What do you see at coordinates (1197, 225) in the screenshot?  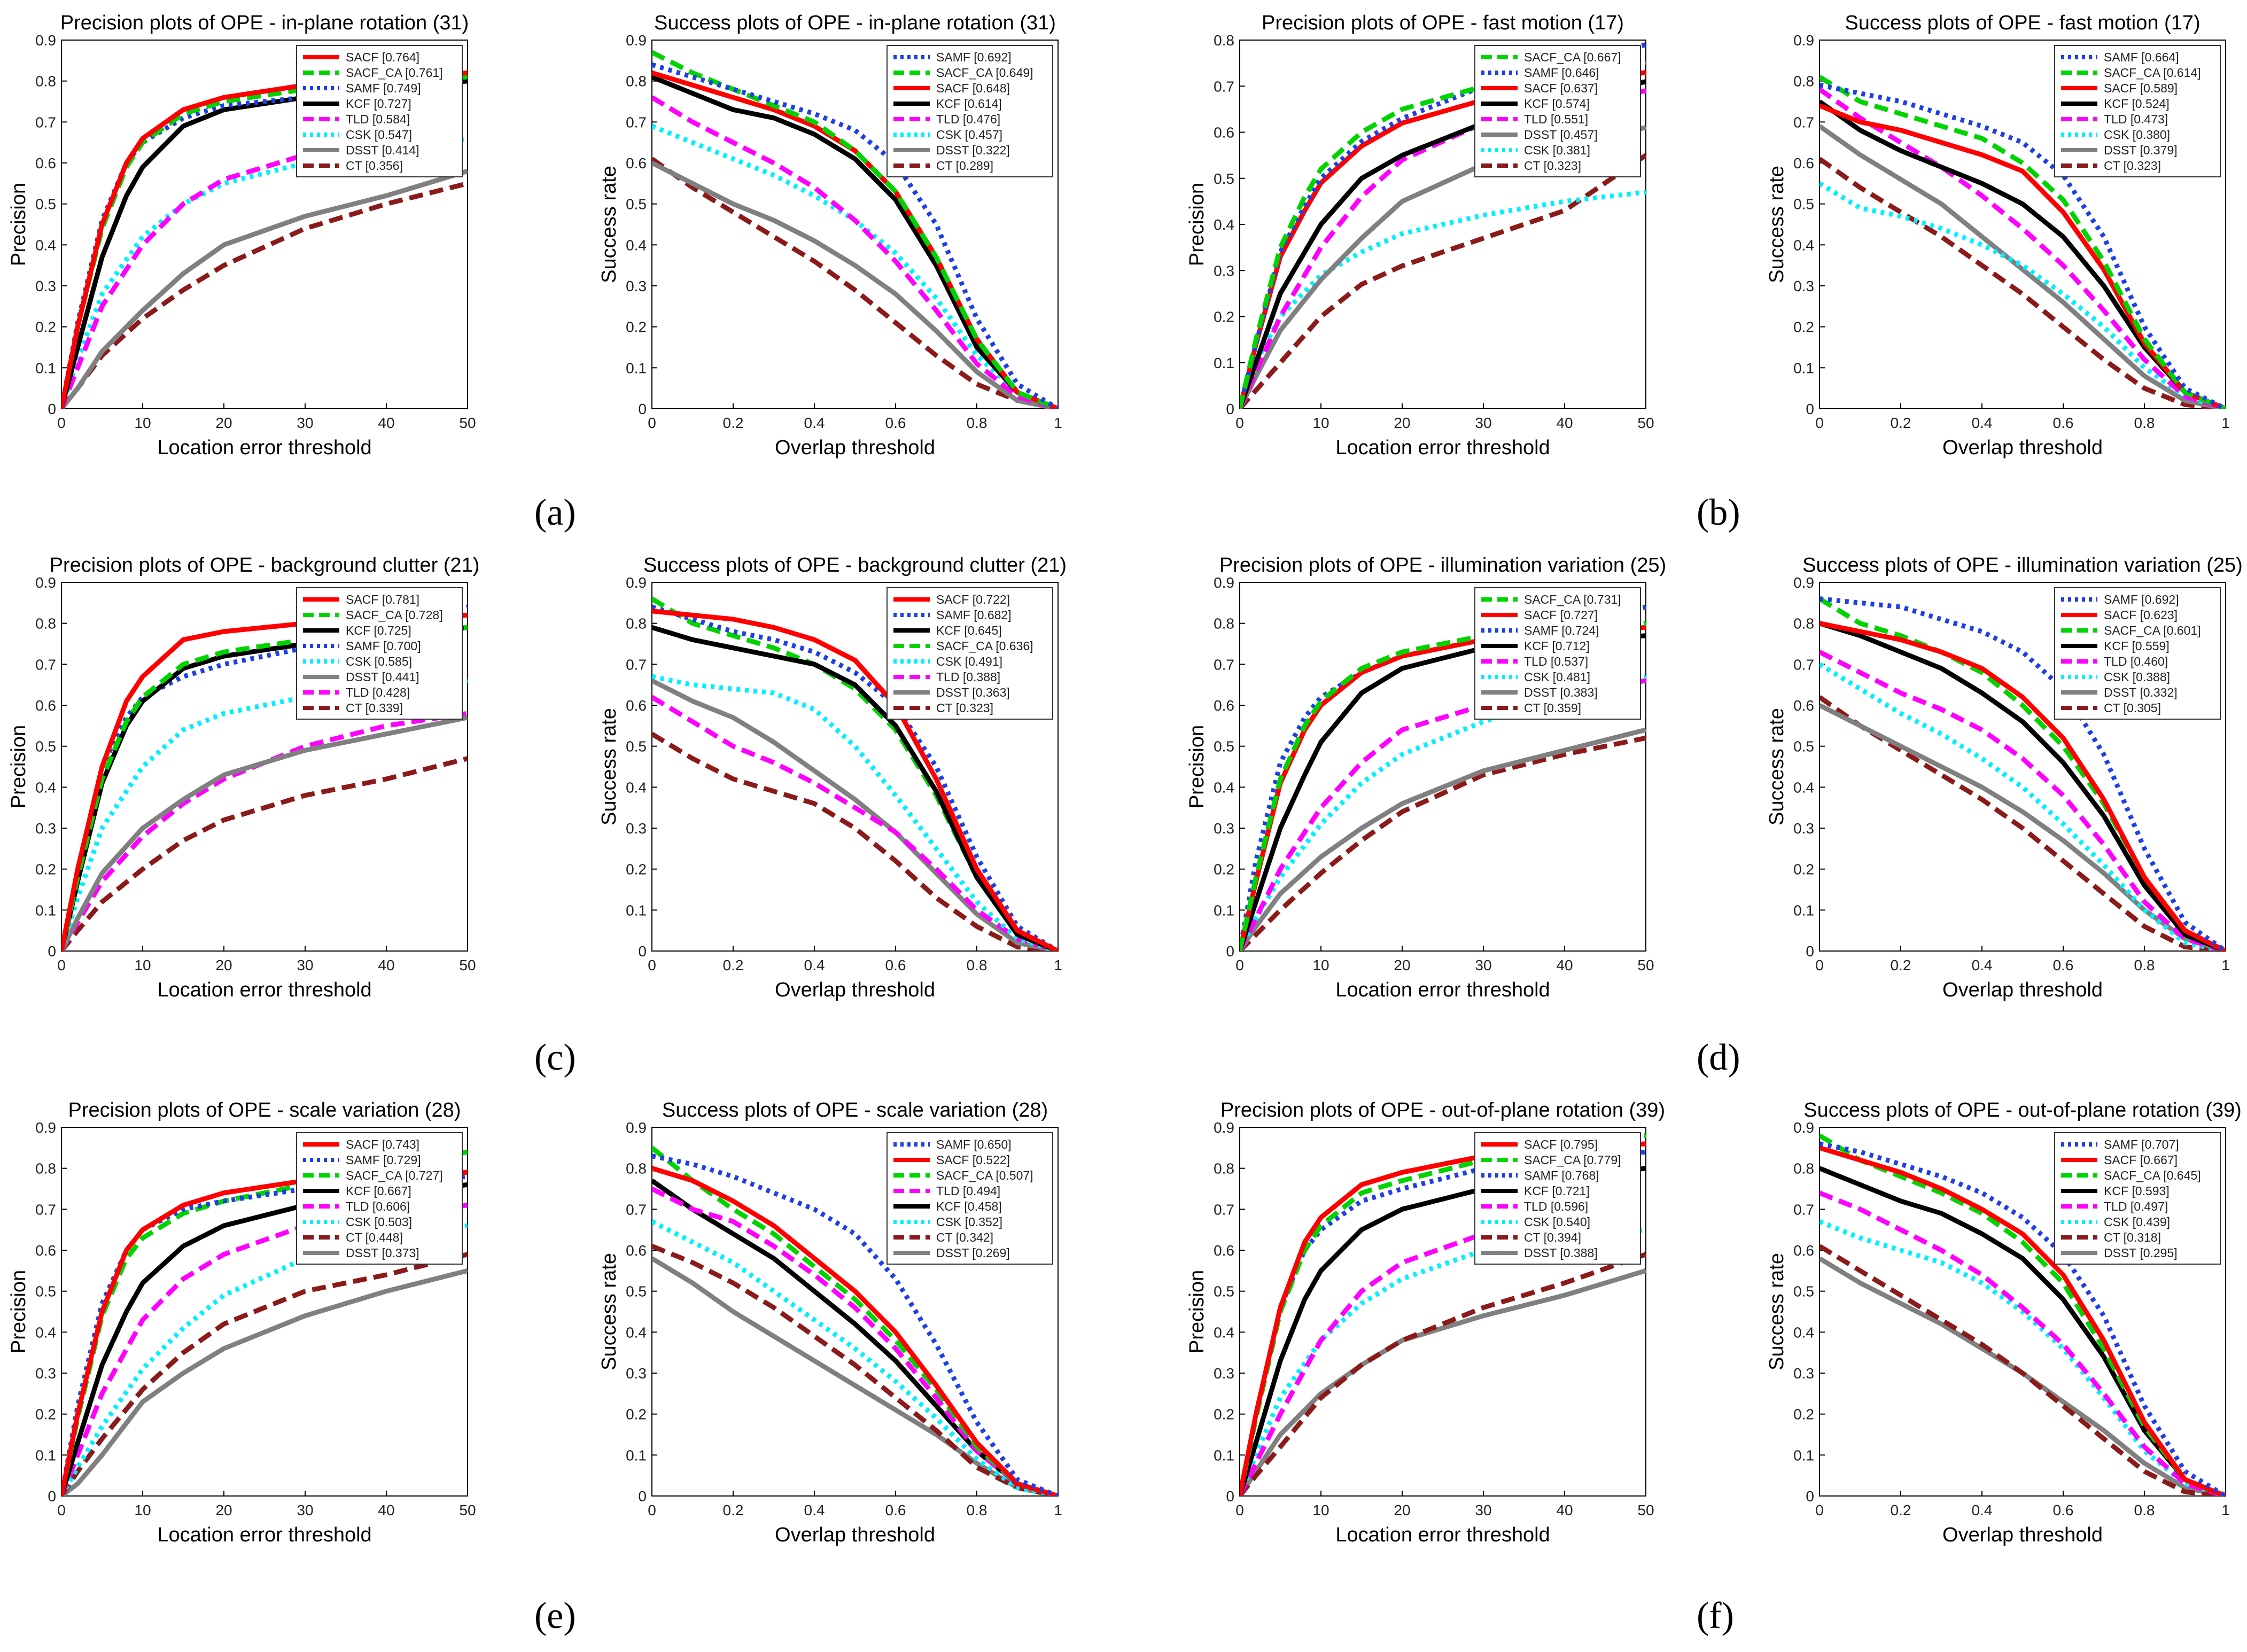 I see `y-axis-label: Precision` at bounding box center [1197, 225].